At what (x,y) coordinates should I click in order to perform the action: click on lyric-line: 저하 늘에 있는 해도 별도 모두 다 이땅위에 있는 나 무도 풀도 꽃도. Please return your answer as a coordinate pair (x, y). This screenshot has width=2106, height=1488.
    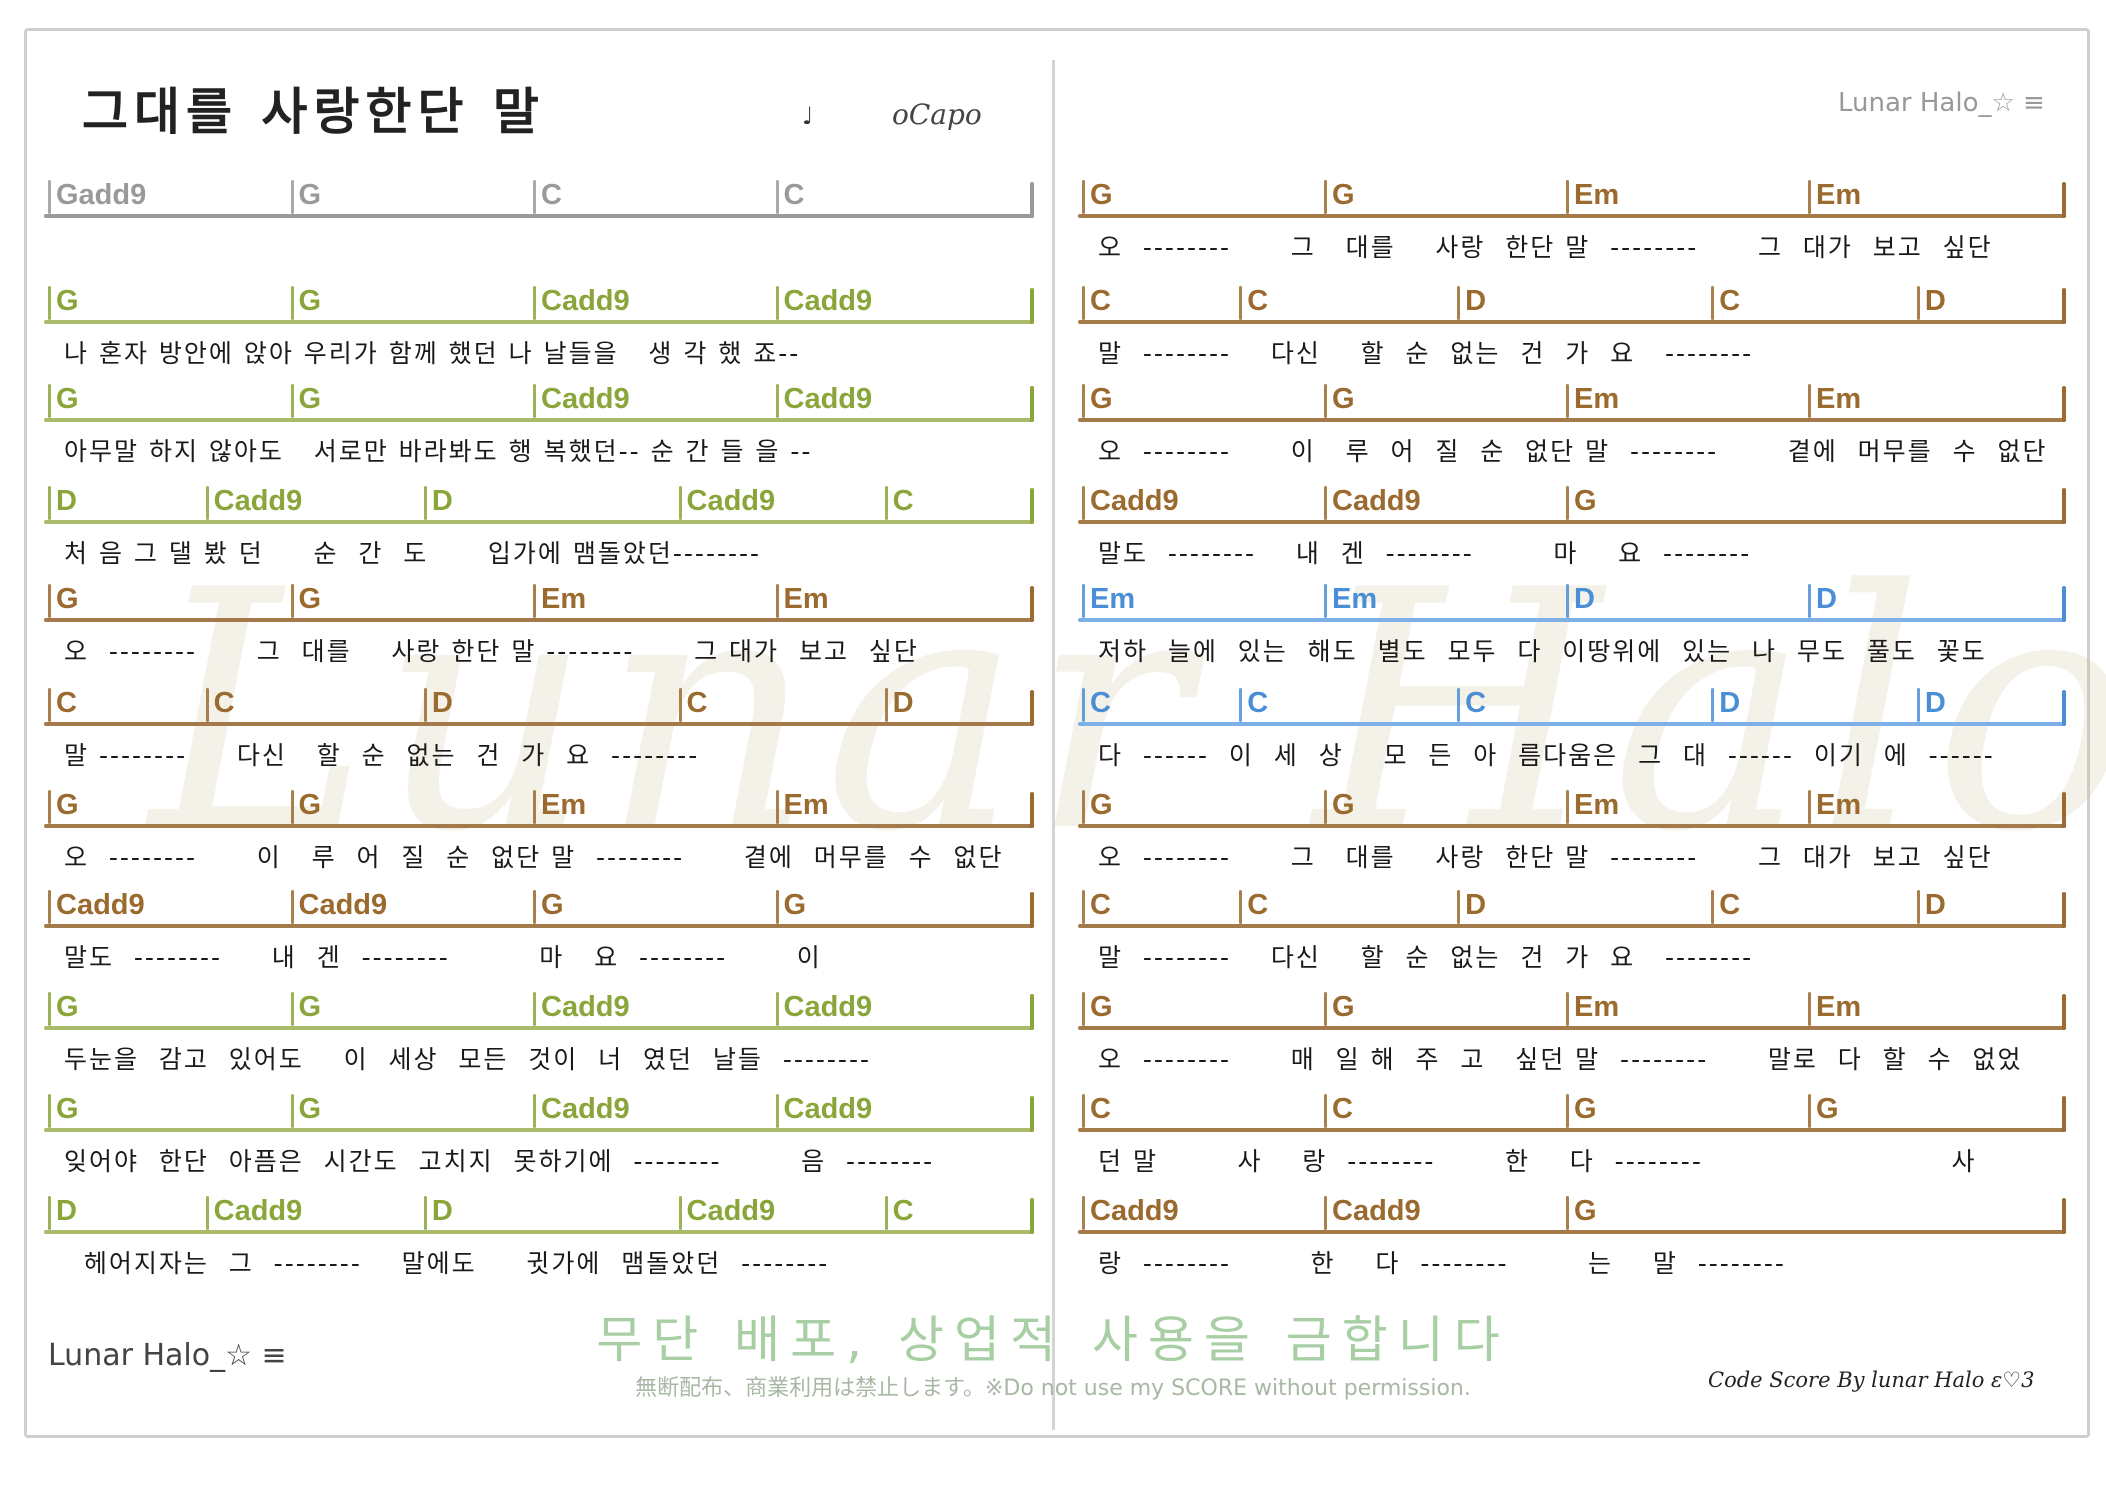
    Looking at the image, I should click on (1542, 651).